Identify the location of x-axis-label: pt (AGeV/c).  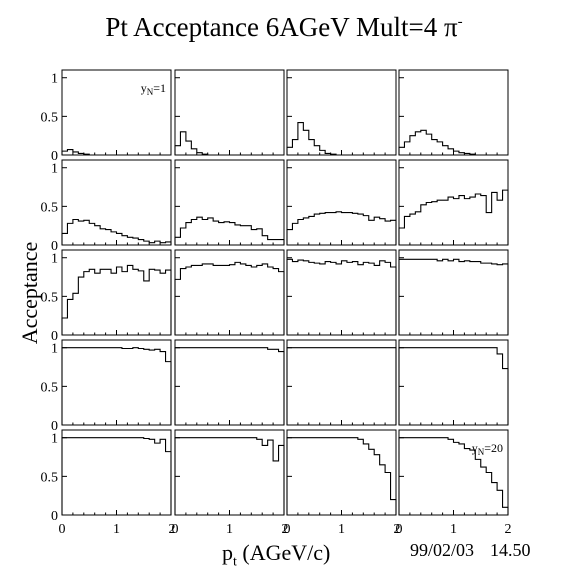
(276, 555).